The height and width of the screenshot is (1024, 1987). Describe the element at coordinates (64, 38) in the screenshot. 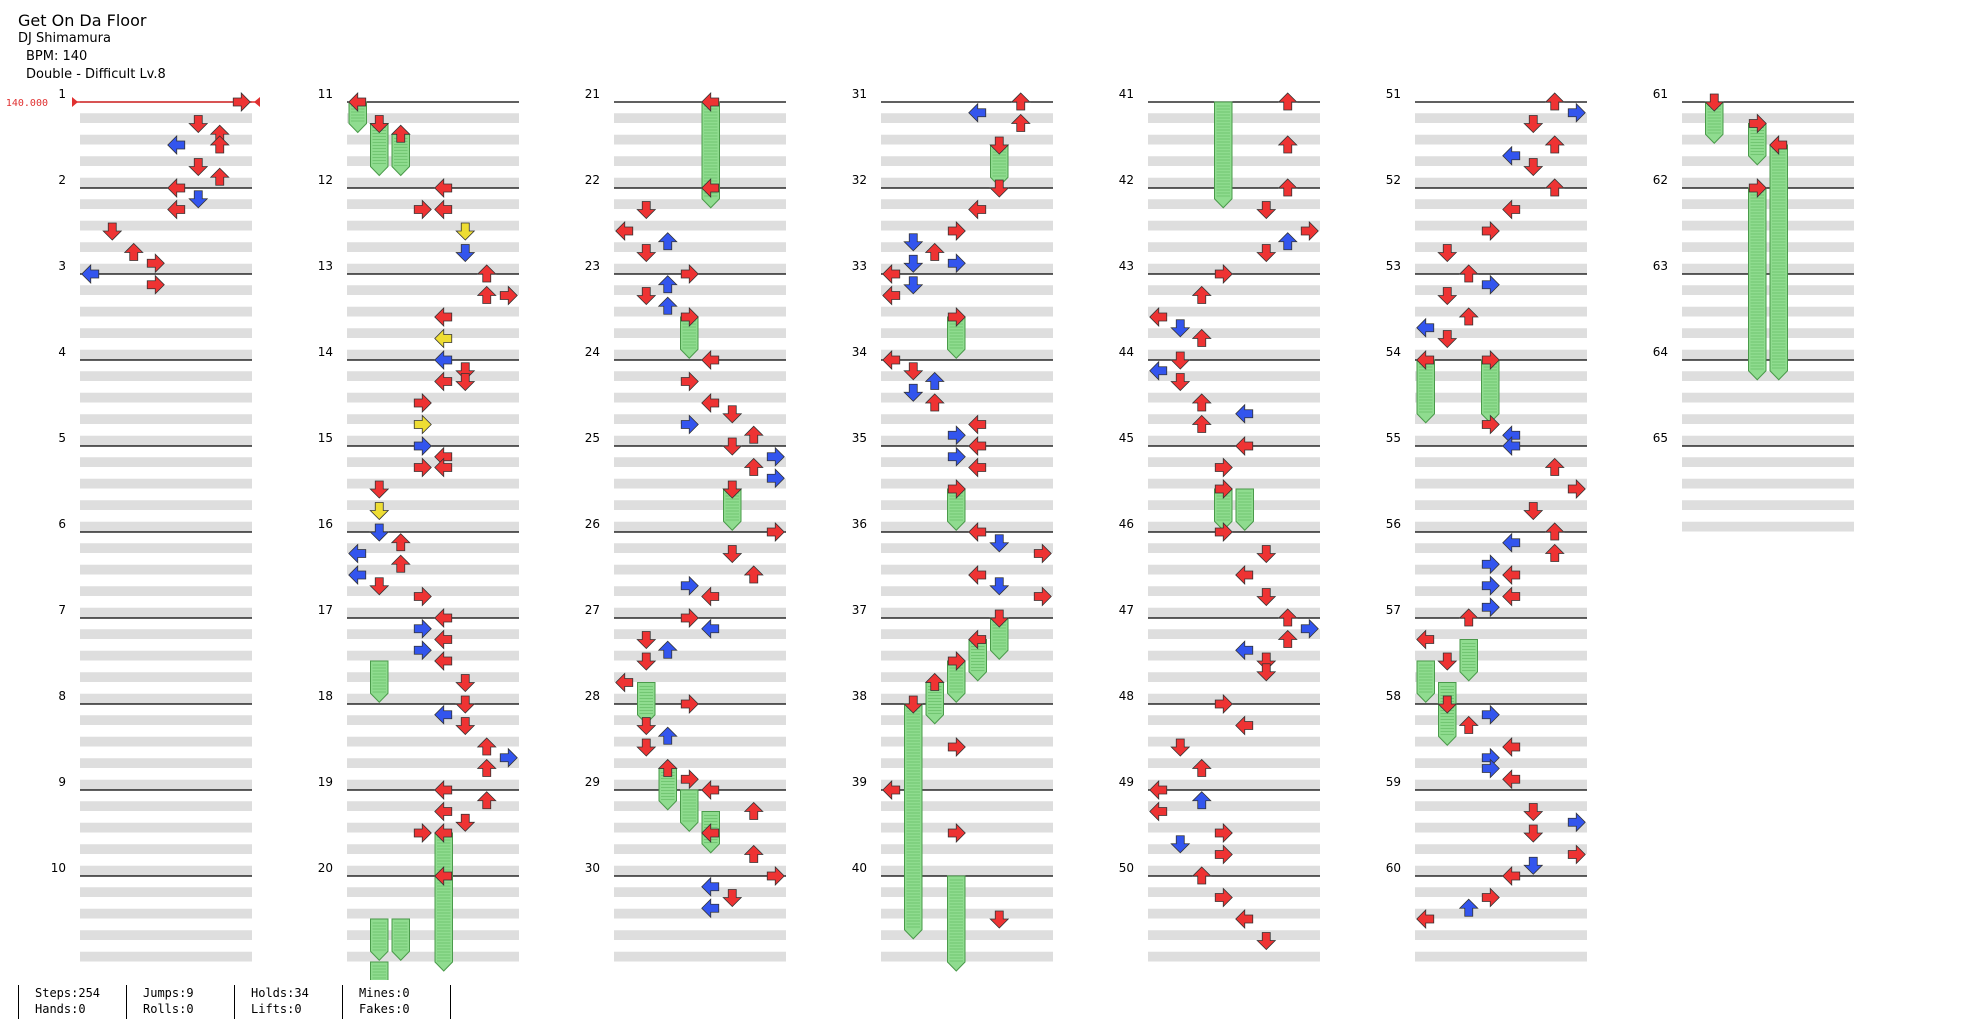

I see `song-artist: DJ Shimamura` at that location.